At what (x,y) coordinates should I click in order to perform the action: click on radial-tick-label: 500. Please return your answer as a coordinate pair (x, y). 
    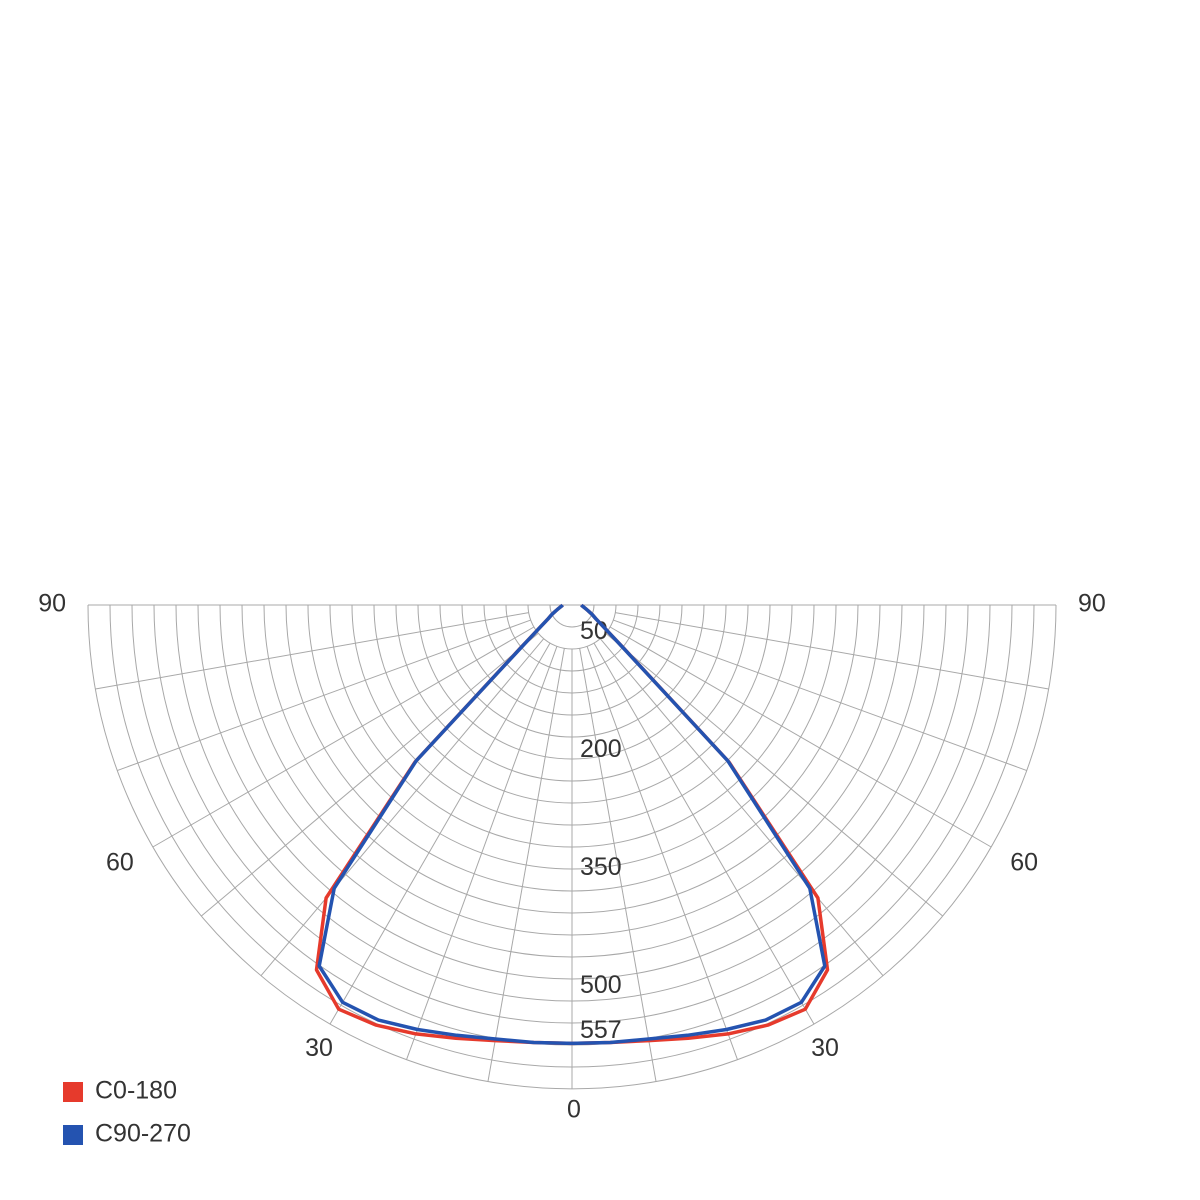
    Looking at the image, I should click on (601, 985).